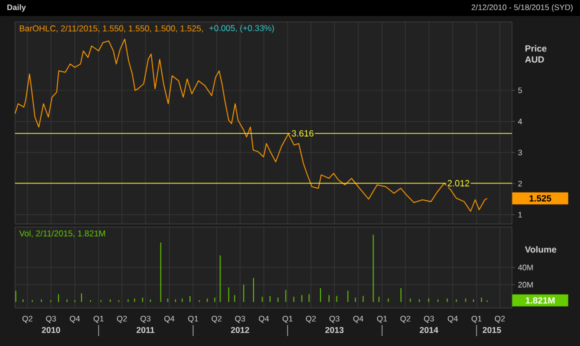 The image size is (580, 346). Describe the element at coordinates (240, 330) in the screenshot. I see `x2-tick-label: 2012` at that location.